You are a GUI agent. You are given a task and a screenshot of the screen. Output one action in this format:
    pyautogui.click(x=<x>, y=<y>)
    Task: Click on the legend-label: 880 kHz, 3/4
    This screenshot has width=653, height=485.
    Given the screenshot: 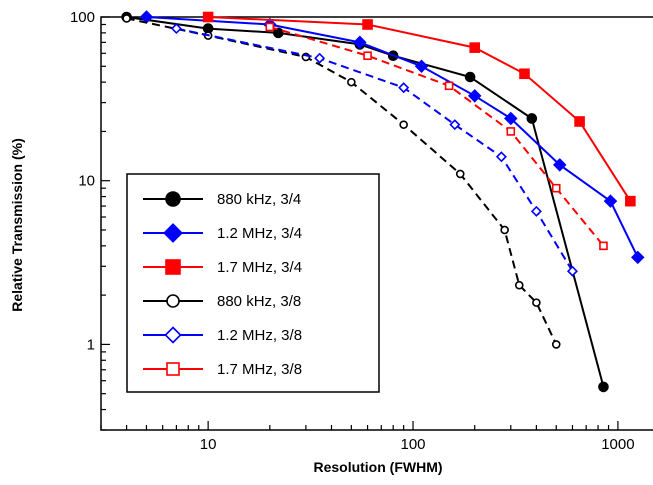 What is the action you would take?
    pyautogui.click(x=259, y=199)
    